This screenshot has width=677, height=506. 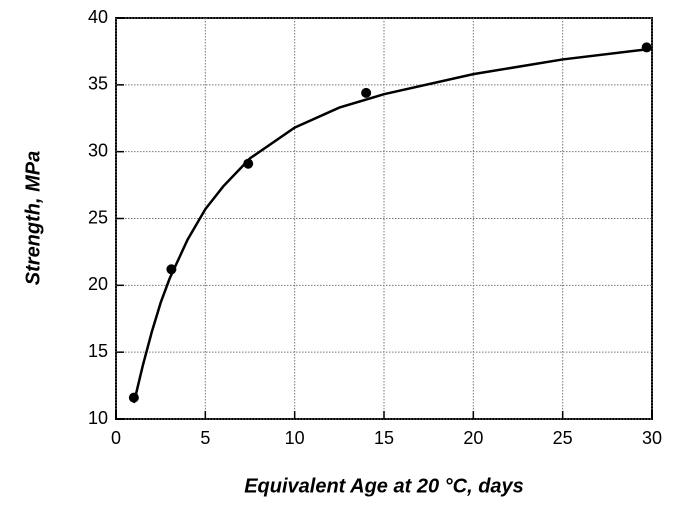 What do you see at coordinates (98, 17) in the screenshot?
I see `y-tick-label: 40` at bounding box center [98, 17].